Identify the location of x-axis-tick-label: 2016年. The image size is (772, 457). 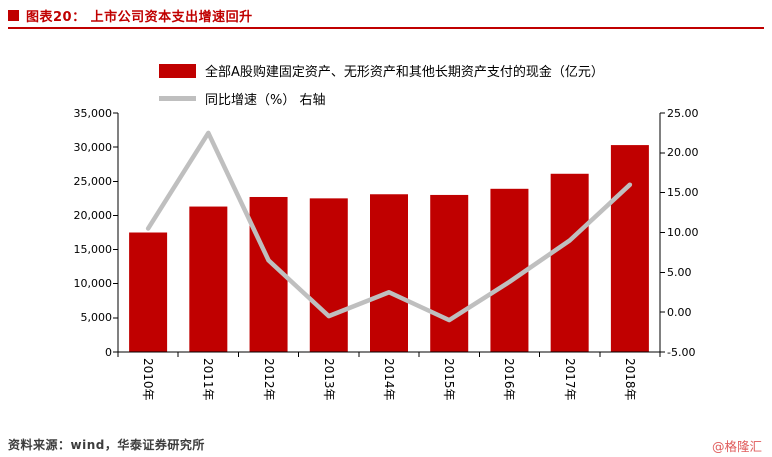
(509, 379).